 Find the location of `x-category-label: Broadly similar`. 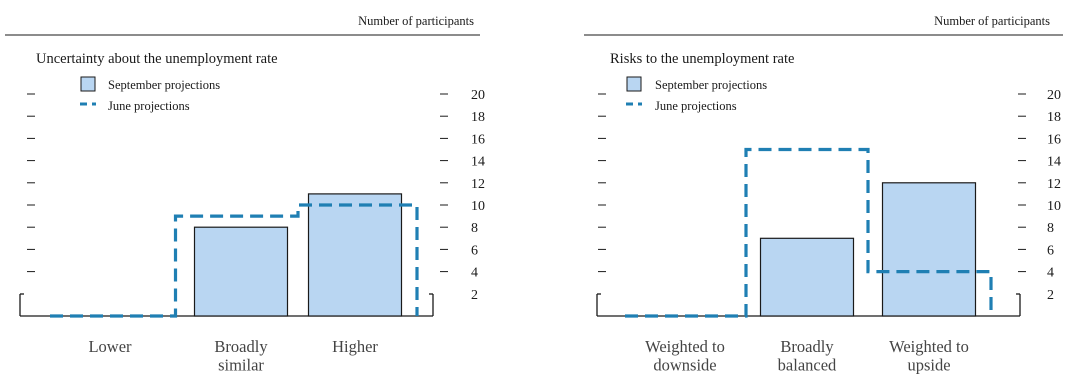

x-category-label: Broadly similar is located at coordinates (241, 356).